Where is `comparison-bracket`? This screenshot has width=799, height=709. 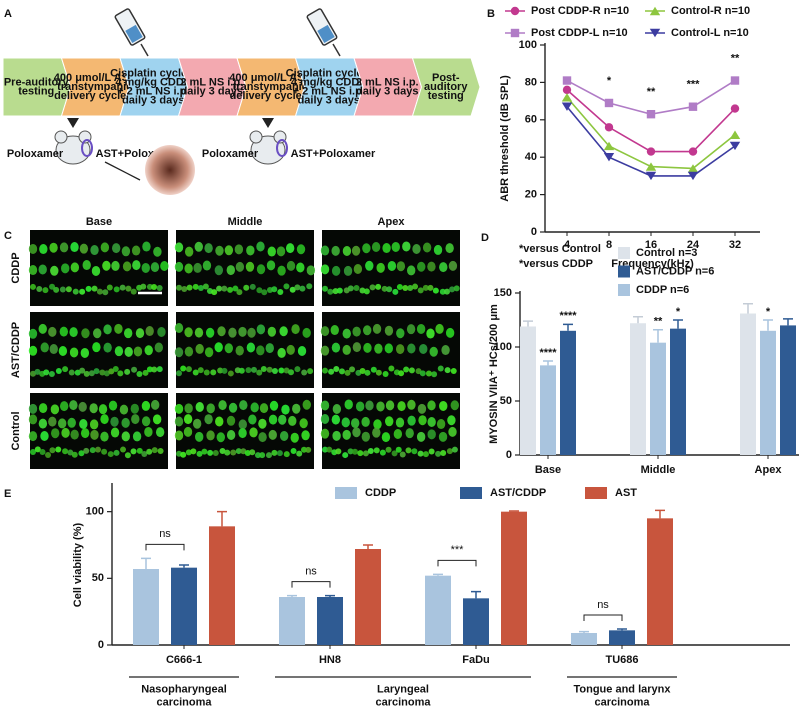
comparison-bracket is located at coordinates (457, 563).